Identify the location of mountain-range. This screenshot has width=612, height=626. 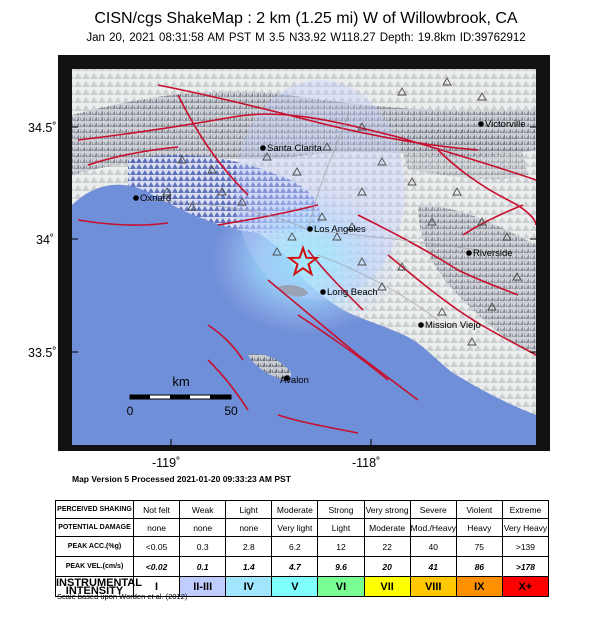
(477, 280).